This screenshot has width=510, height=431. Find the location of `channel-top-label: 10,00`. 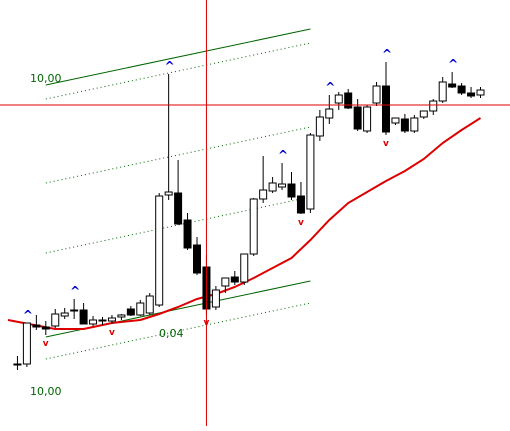

channel-top-label: 10,00 is located at coordinates (46, 78).